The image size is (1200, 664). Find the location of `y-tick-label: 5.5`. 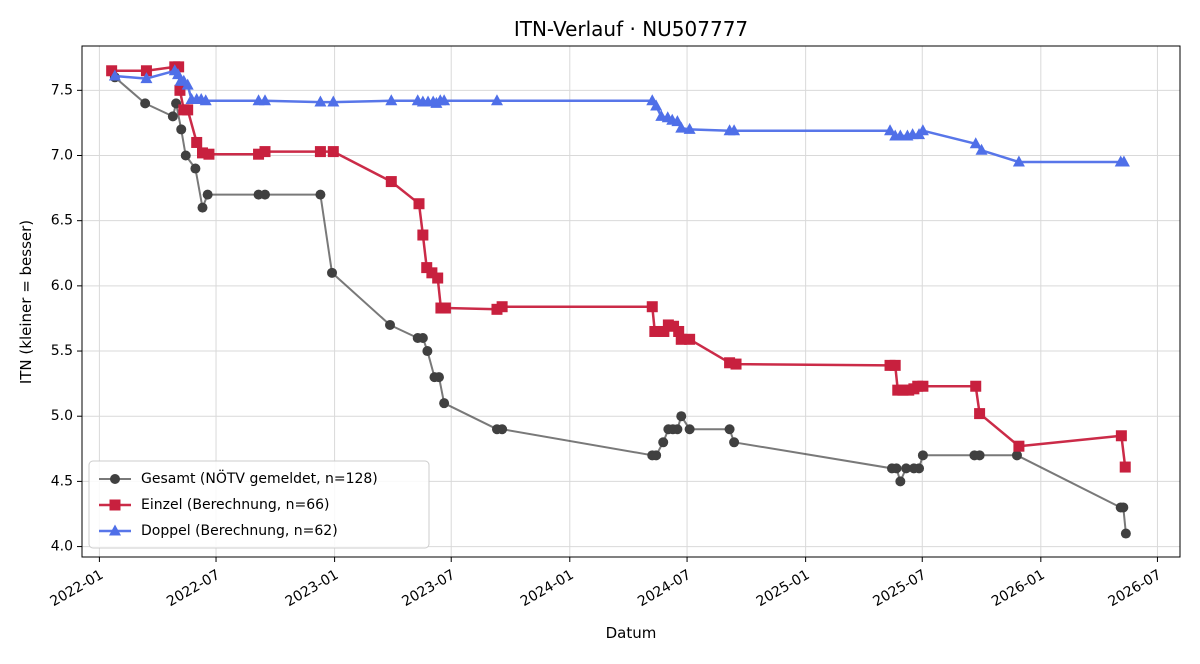

y-tick-label: 5.5 is located at coordinates (62, 351).